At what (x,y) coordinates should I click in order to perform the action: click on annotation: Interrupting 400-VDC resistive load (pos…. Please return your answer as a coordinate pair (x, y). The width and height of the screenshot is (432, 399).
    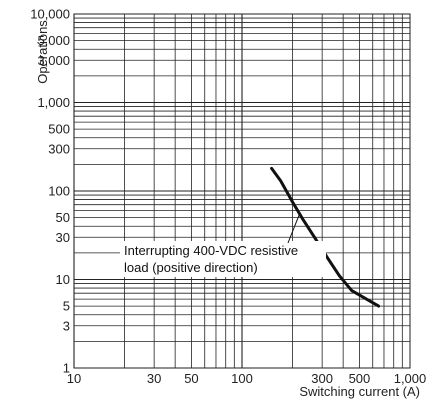
    Looking at the image, I should click on (223, 245).